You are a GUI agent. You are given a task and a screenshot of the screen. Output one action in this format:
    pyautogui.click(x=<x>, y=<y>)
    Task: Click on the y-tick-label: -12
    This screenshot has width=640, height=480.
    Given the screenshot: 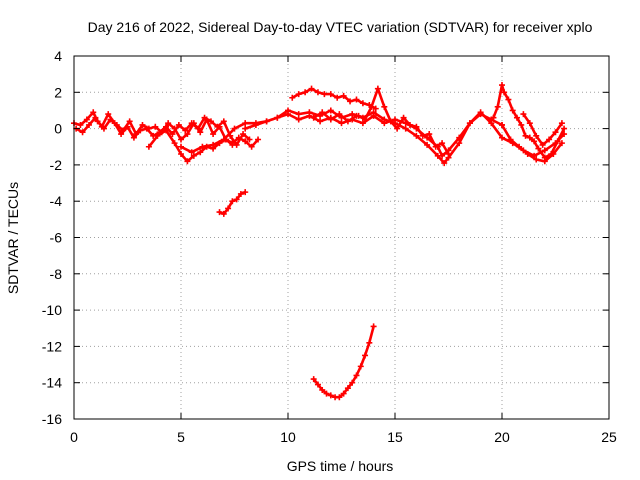 What is the action you would take?
    pyautogui.click(x=52, y=346)
    